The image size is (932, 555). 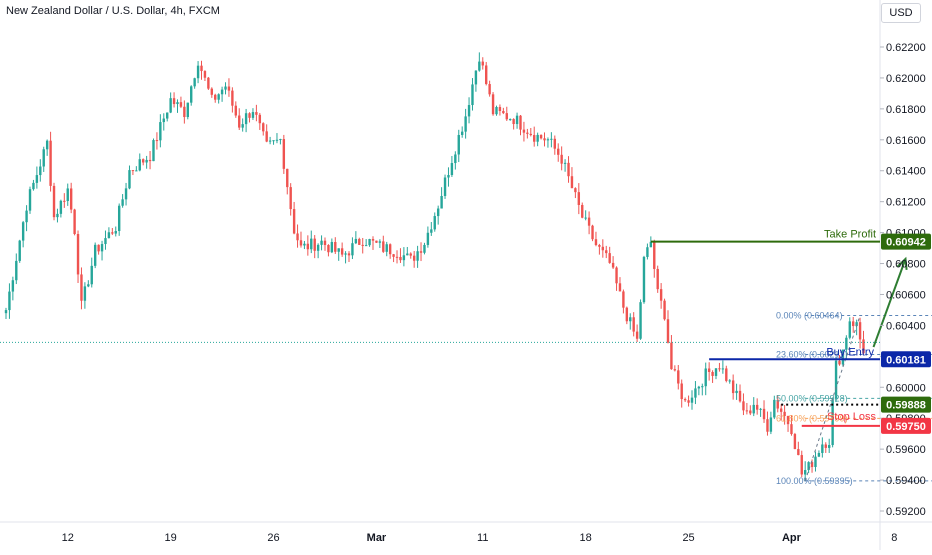 I want to click on x-tick-label: 18, so click(x=586, y=538).